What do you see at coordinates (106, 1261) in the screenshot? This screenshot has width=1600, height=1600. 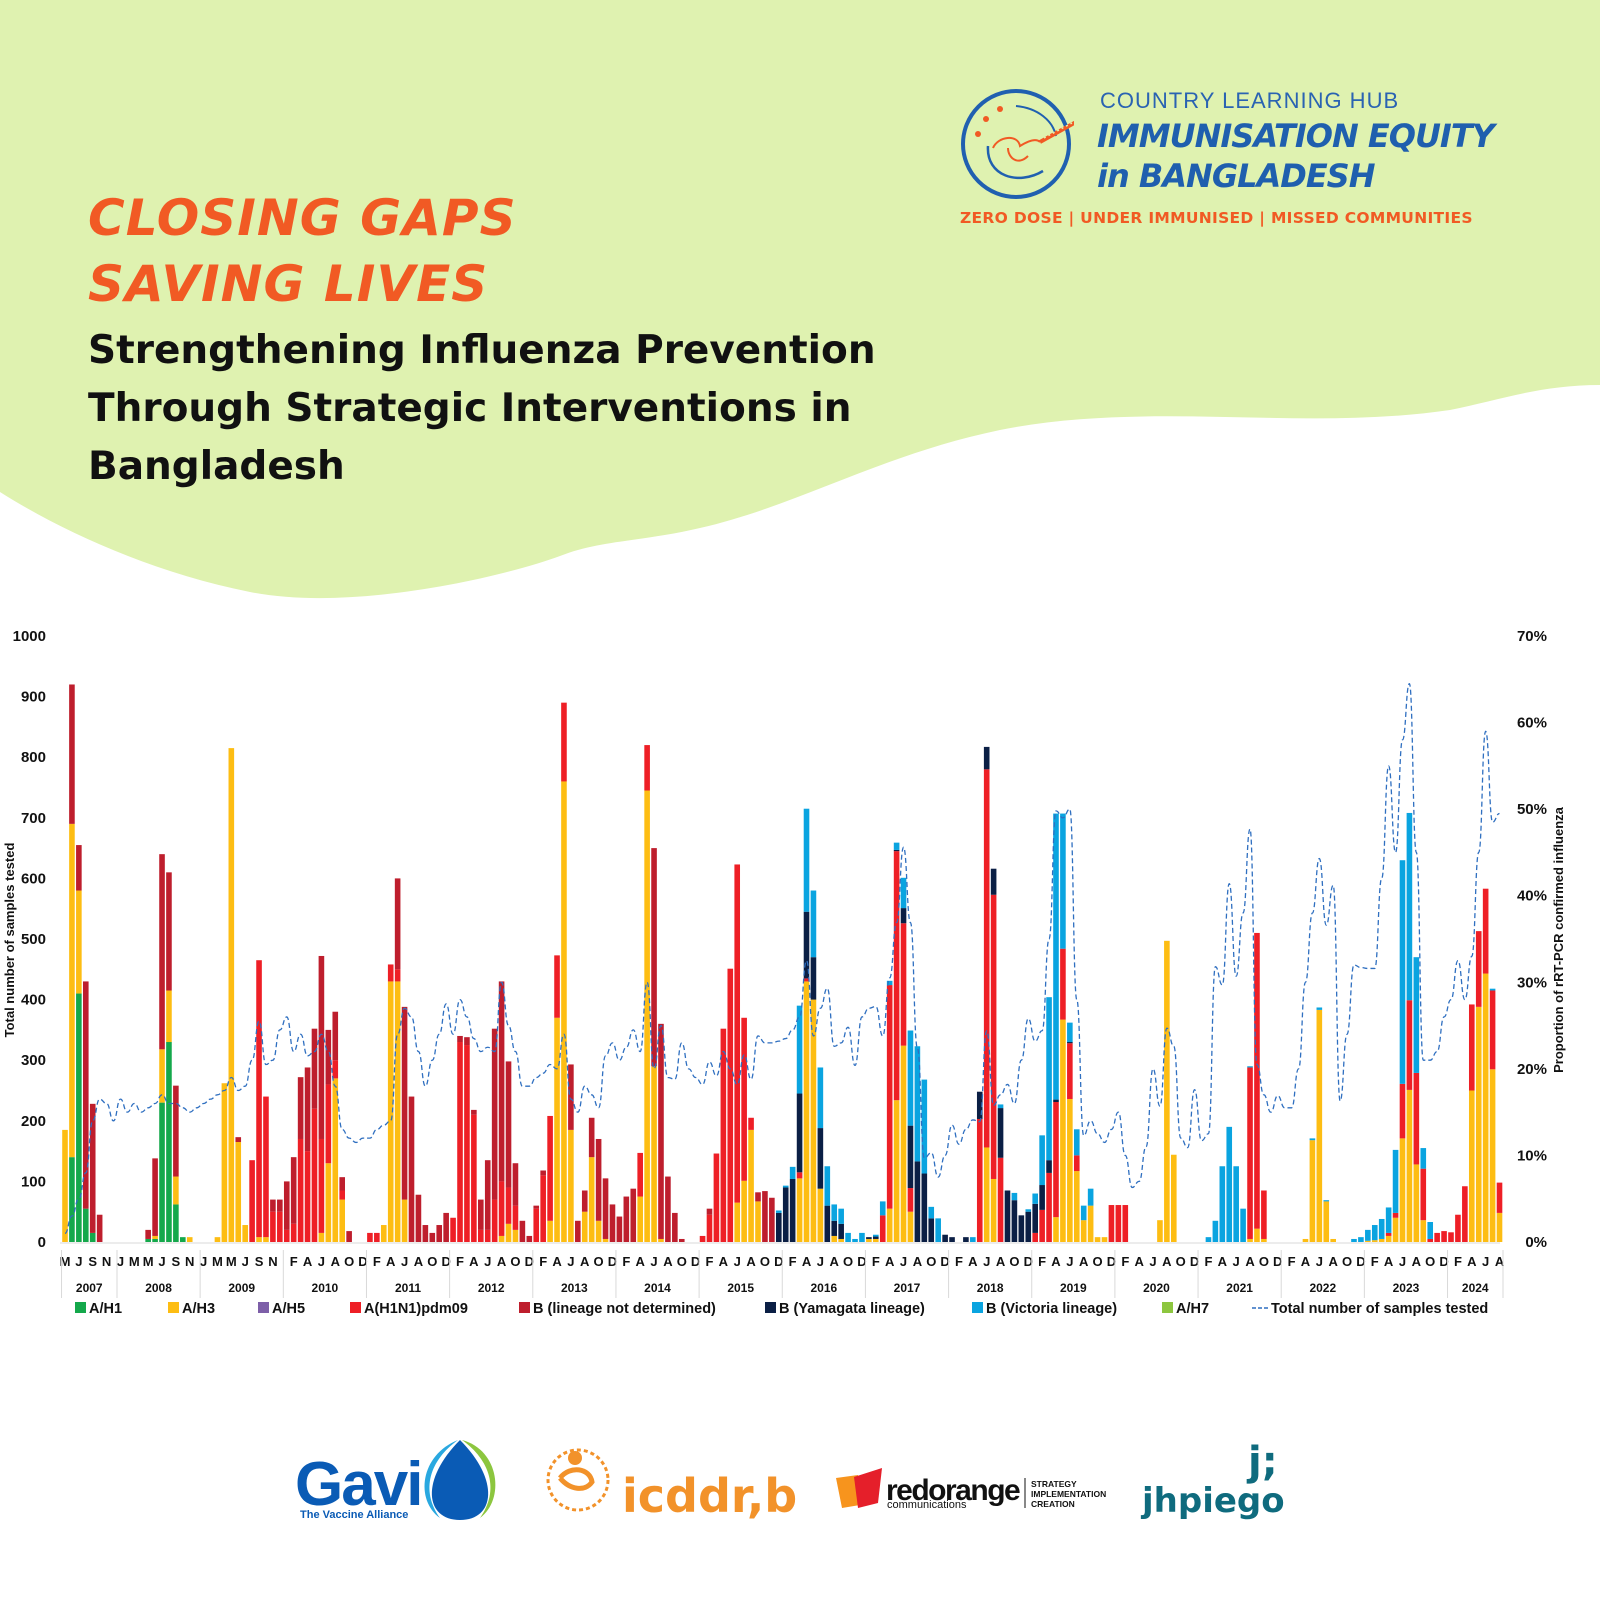 I see `month-tick-label: N` at bounding box center [106, 1261].